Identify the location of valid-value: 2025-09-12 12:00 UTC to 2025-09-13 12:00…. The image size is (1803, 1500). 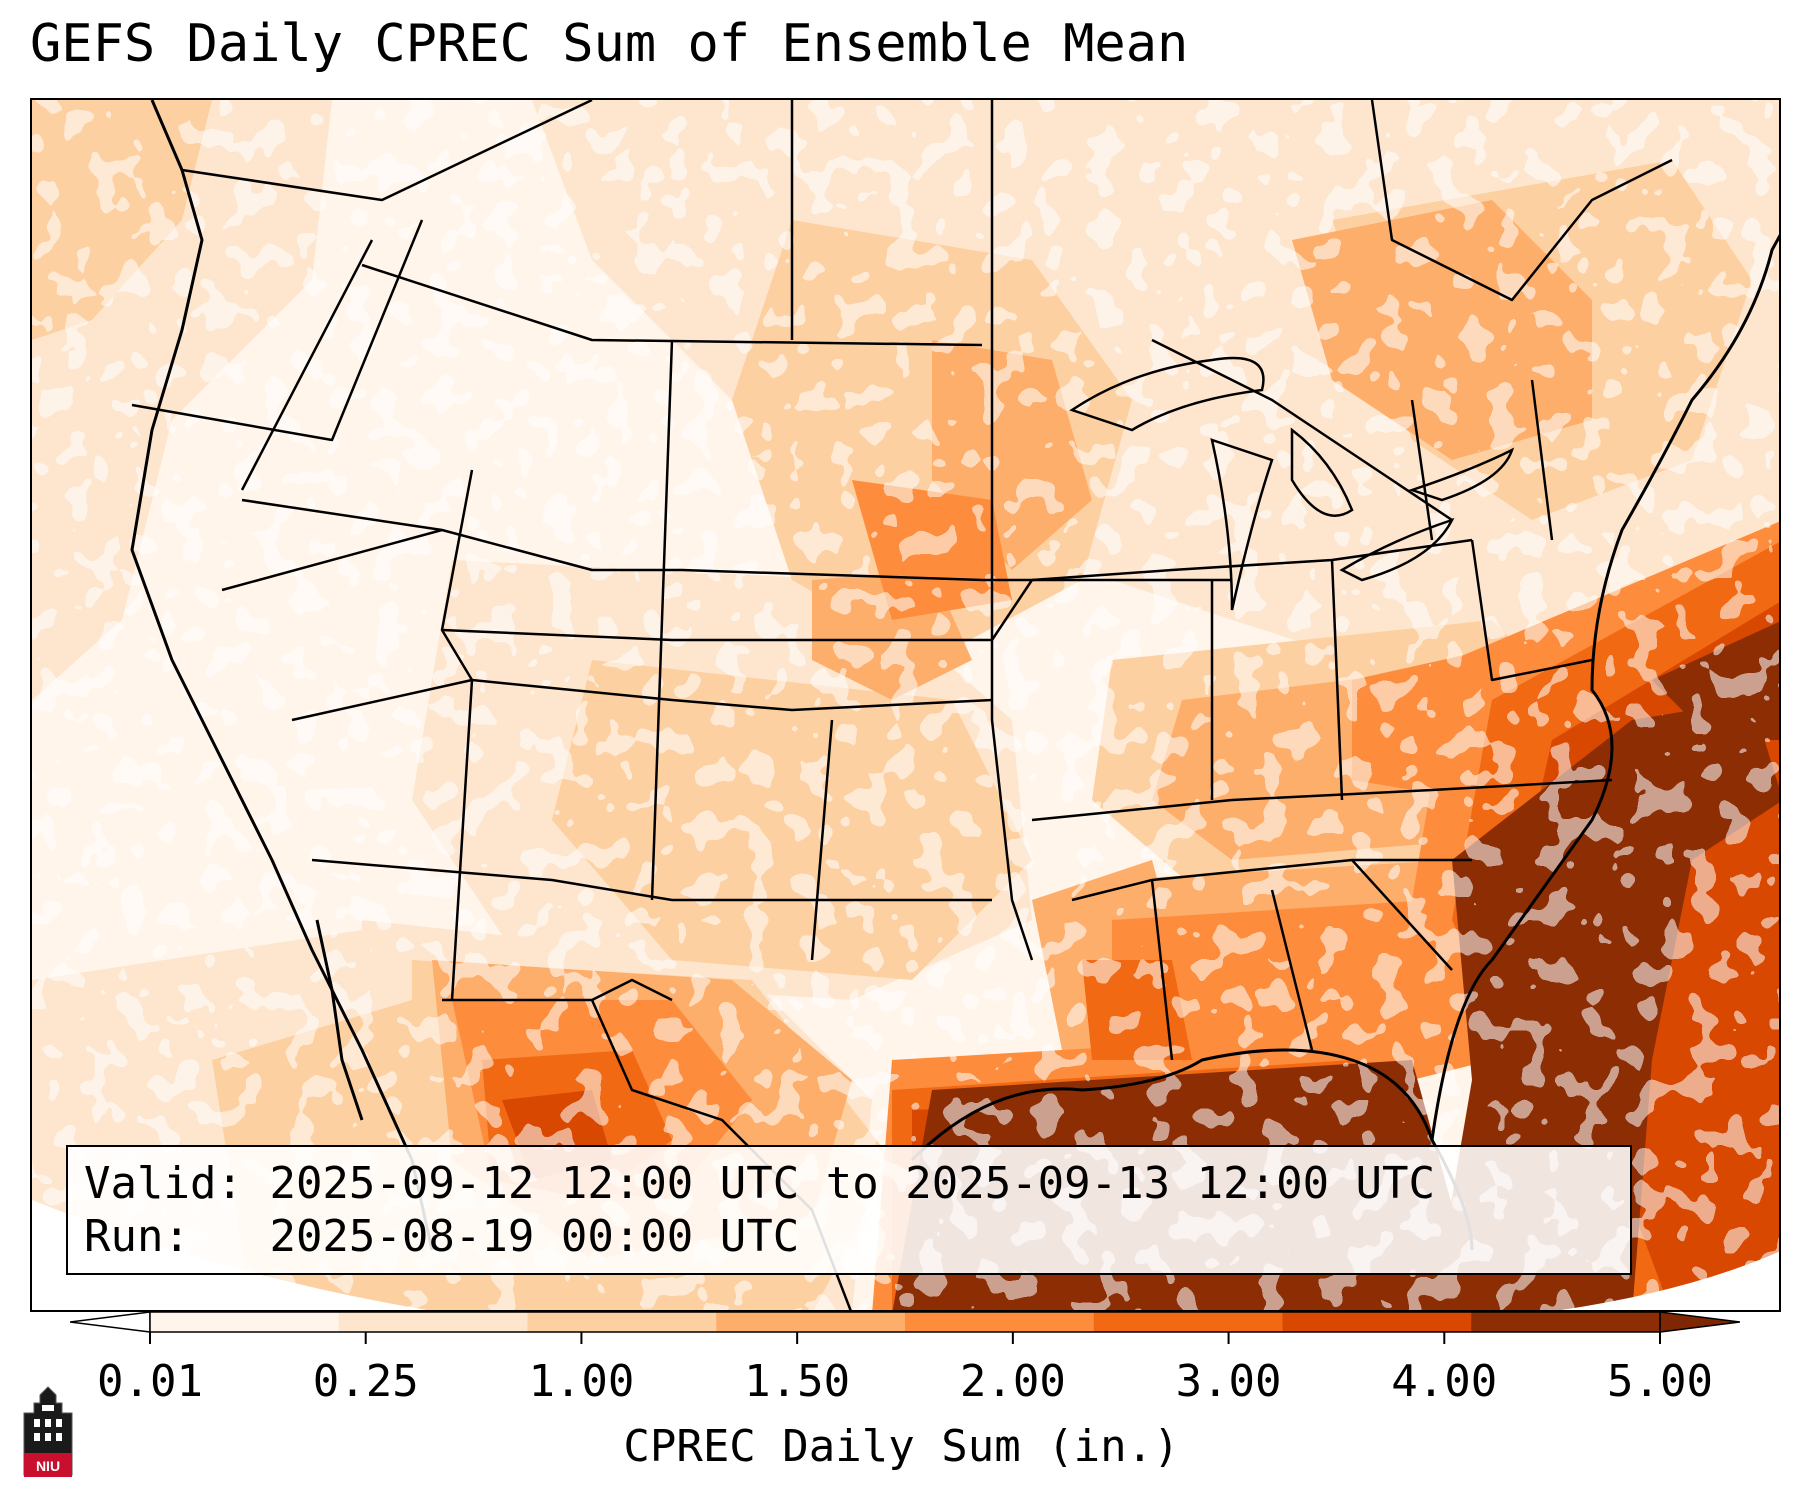
(852, 1183).